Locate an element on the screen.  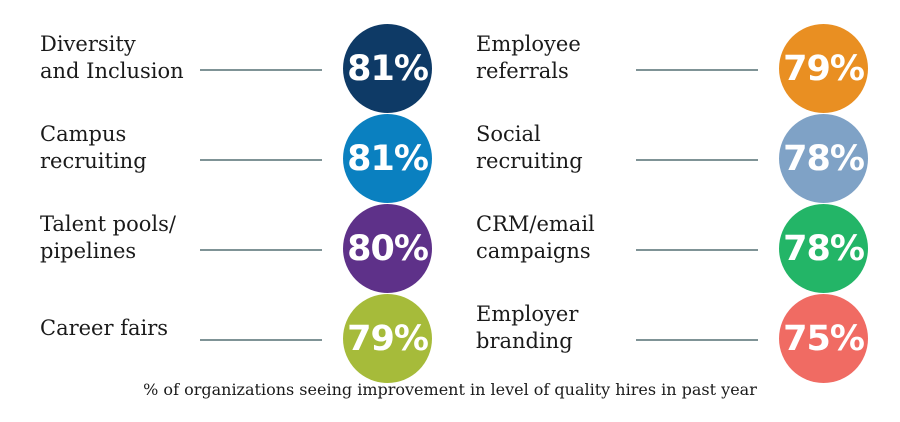
stat-item: Talent pools/ pipelines 80% is located at coordinates (260, 243).